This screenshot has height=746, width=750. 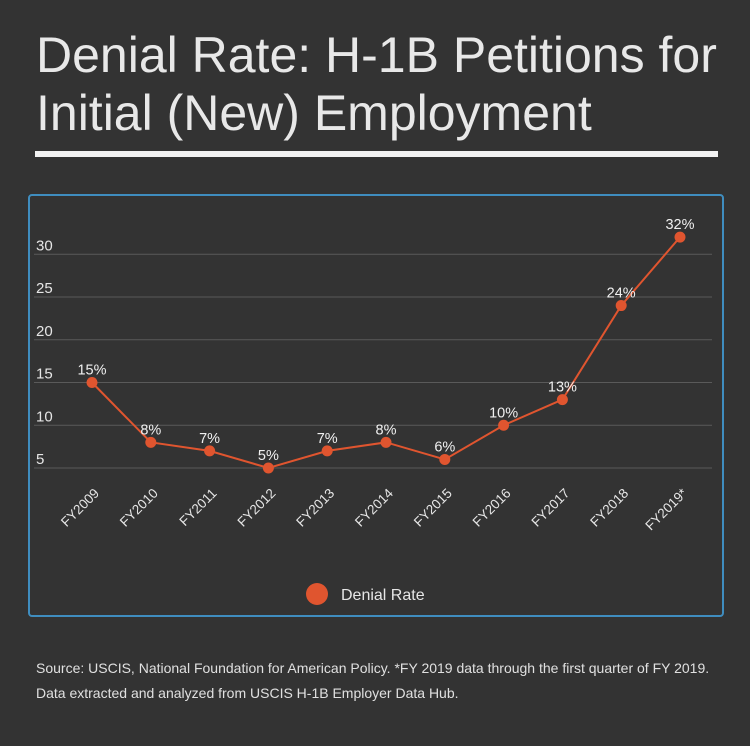 What do you see at coordinates (80, 508) in the screenshot?
I see `x-tick-label: FY2009` at bounding box center [80, 508].